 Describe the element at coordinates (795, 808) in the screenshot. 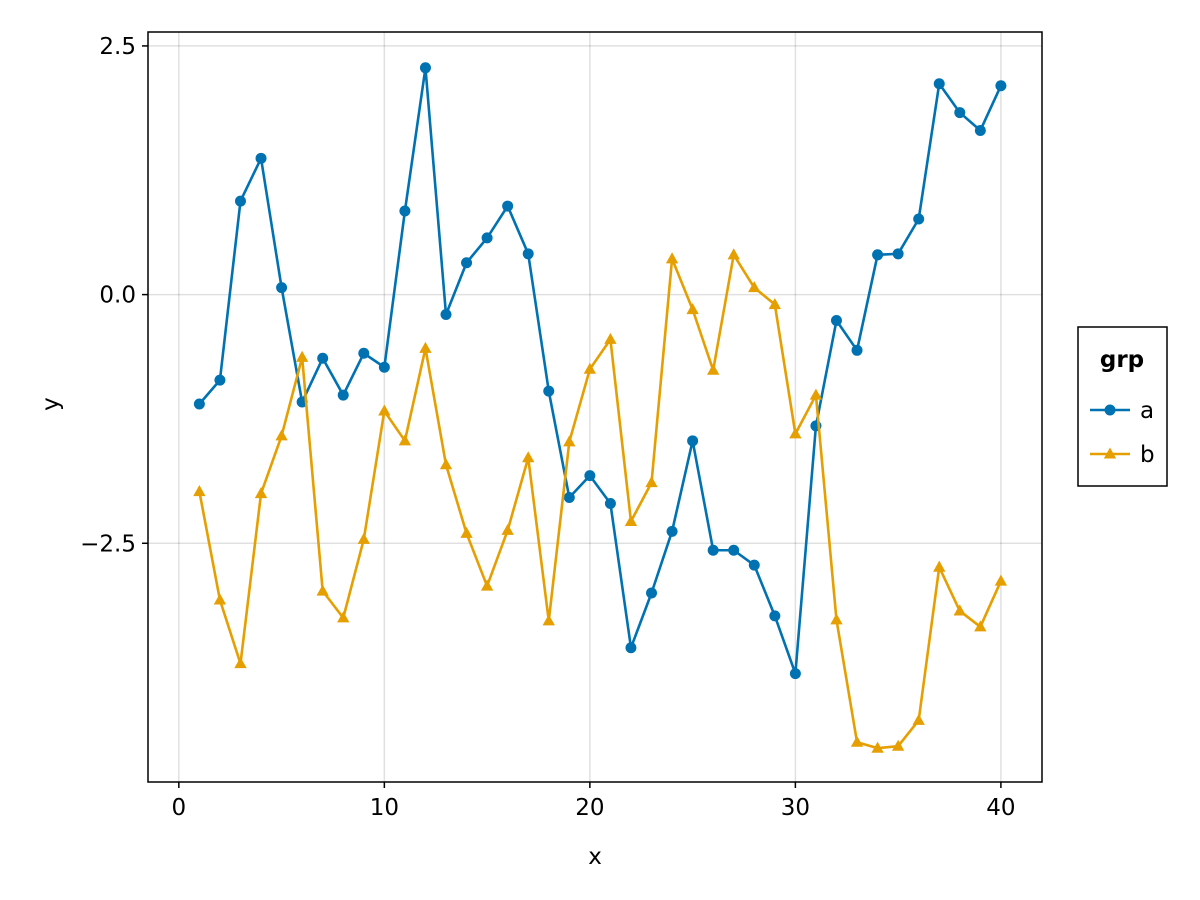

I see `x-tick-label: 30` at that location.